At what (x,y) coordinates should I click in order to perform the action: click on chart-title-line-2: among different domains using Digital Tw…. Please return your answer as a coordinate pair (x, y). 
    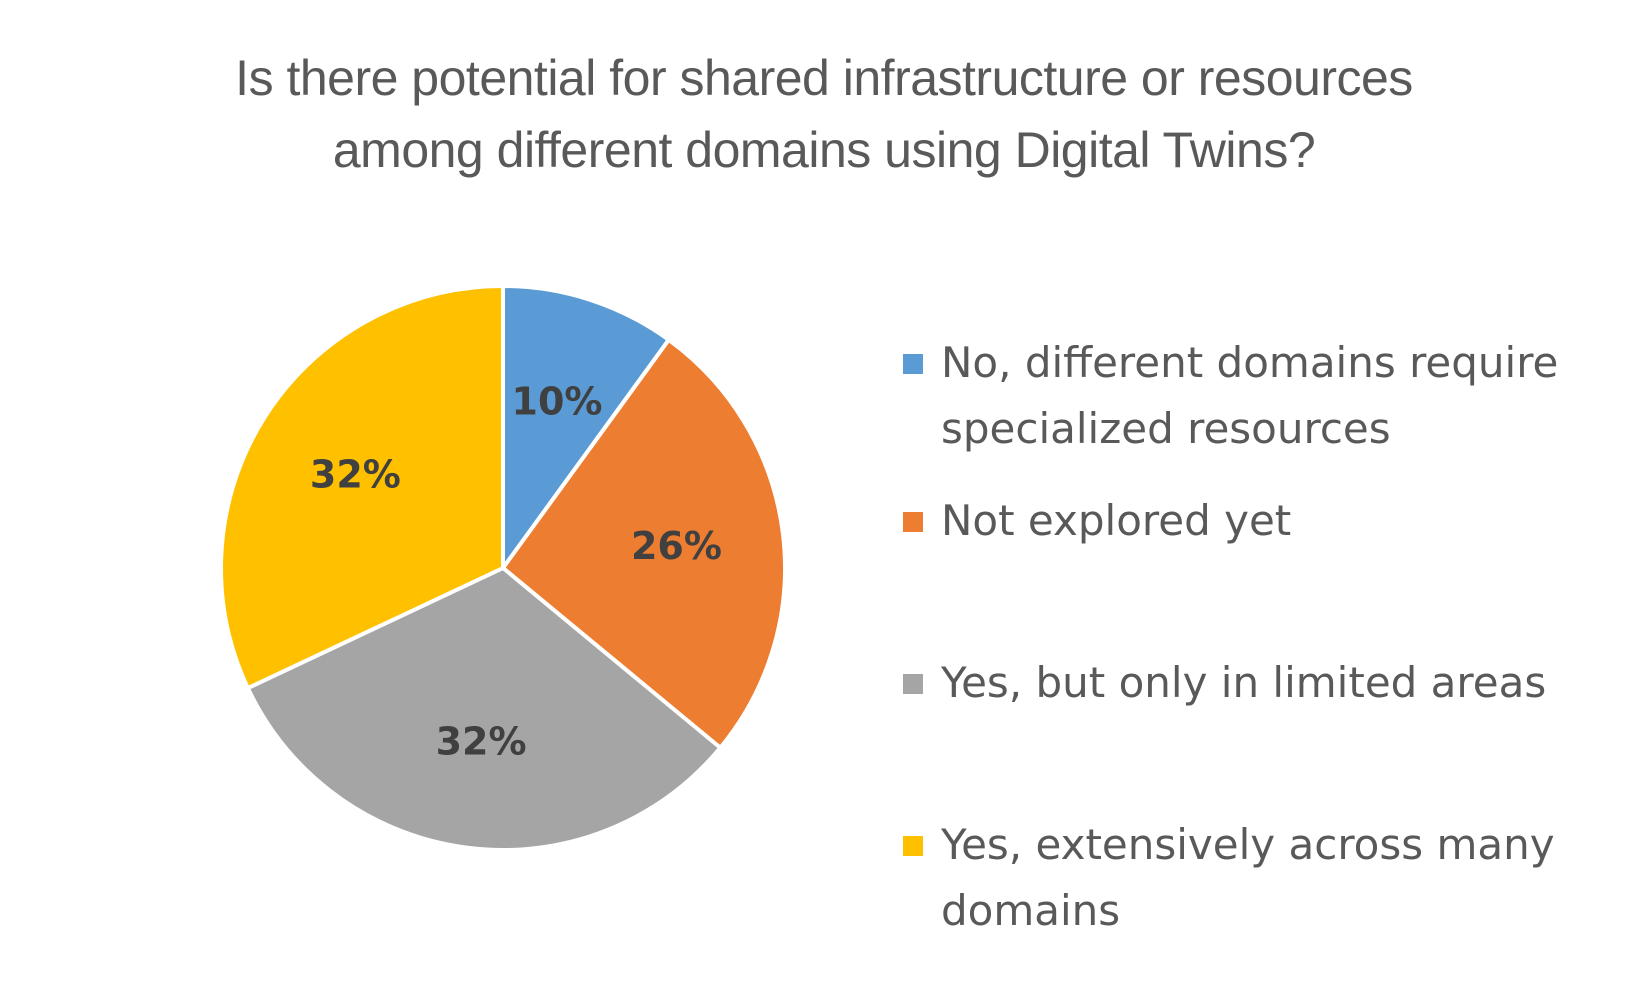
    Looking at the image, I should click on (824, 150).